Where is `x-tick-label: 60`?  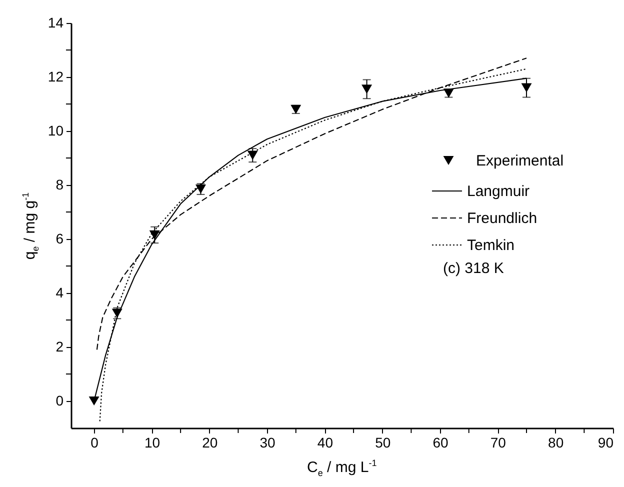
x-tick-label: 60 is located at coordinates (440, 442).